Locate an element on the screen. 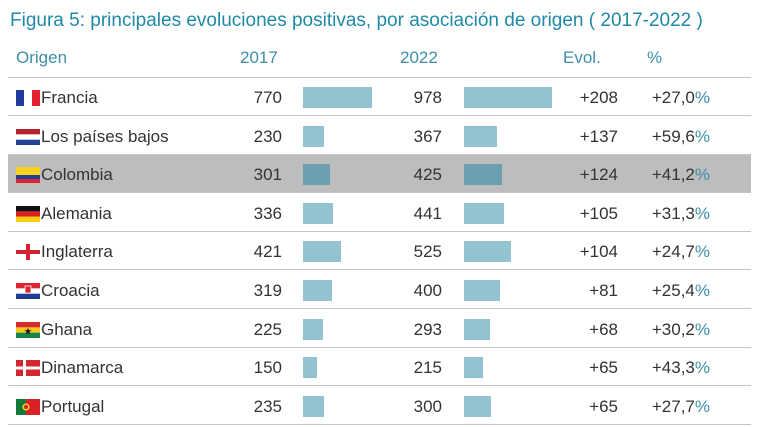 This screenshot has width=763, height=427. percent-number: +59,6 is located at coordinates (673, 136).